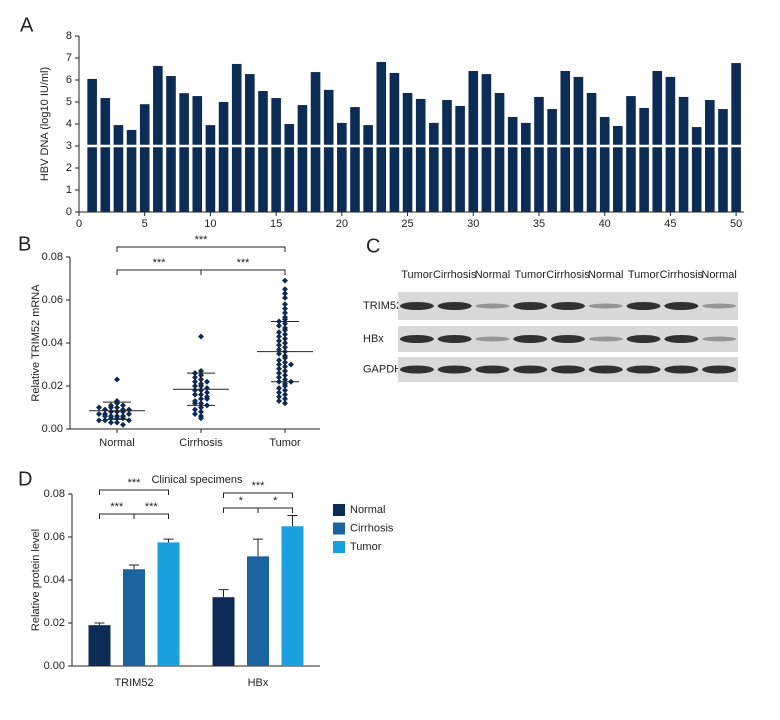 This screenshot has height=720, width=780. Describe the element at coordinates (373, 339) in the screenshot. I see `row-label: HBx` at that location.